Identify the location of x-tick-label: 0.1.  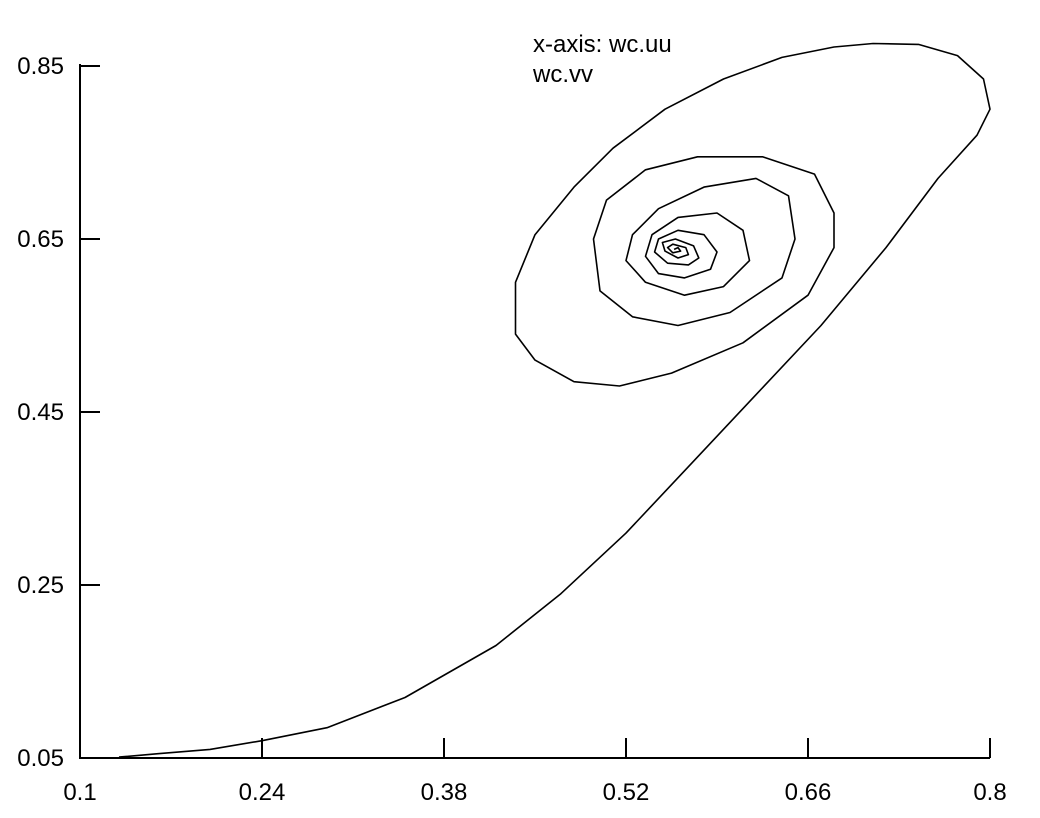
(79, 792).